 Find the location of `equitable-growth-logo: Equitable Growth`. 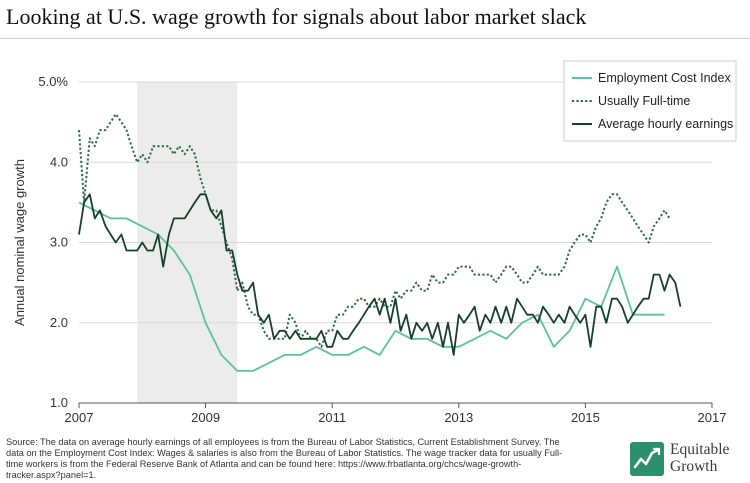

equitable-growth-logo: Equitable Growth is located at coordinates (689, 460).